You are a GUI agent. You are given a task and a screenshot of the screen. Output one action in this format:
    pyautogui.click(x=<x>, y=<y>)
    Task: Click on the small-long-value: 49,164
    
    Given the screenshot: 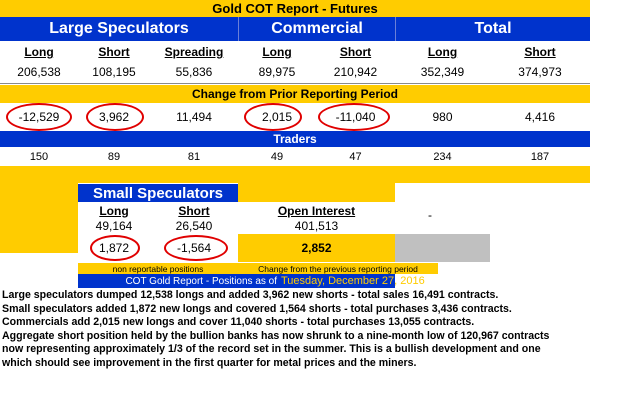 What is the action you would take?
    pyautogui.click(x=114, y=225)
    